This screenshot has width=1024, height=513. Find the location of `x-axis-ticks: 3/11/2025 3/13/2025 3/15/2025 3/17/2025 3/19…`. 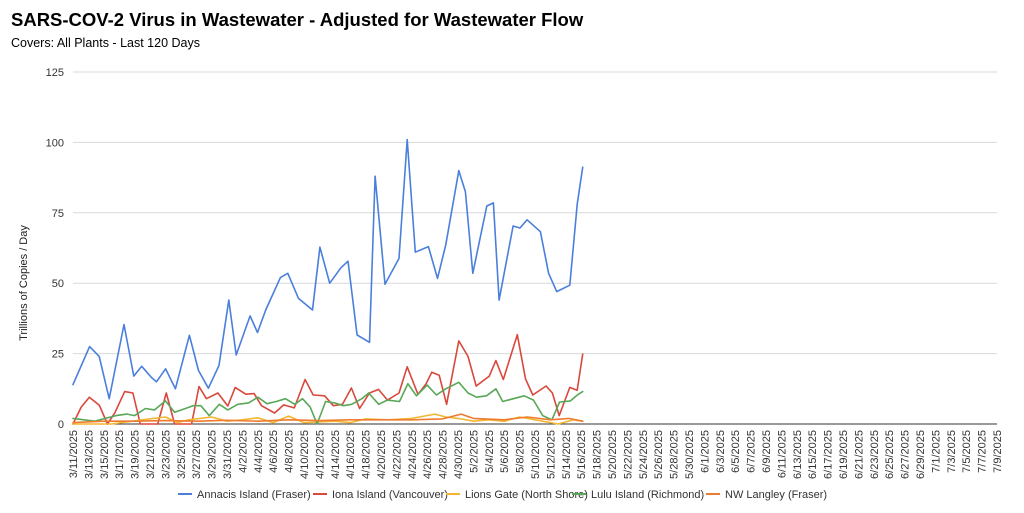

x-axis-ticks: 3/11/2025 3/13/2025 3/15/2025 3/17/2025 3/19… is located at coordinates (536, 454).